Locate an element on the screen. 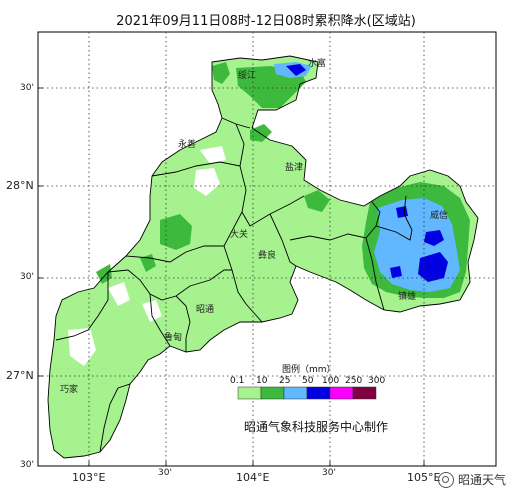 This screenshot has width=532, height=500. legend-label: 50 is located at coordinates (308, 381).